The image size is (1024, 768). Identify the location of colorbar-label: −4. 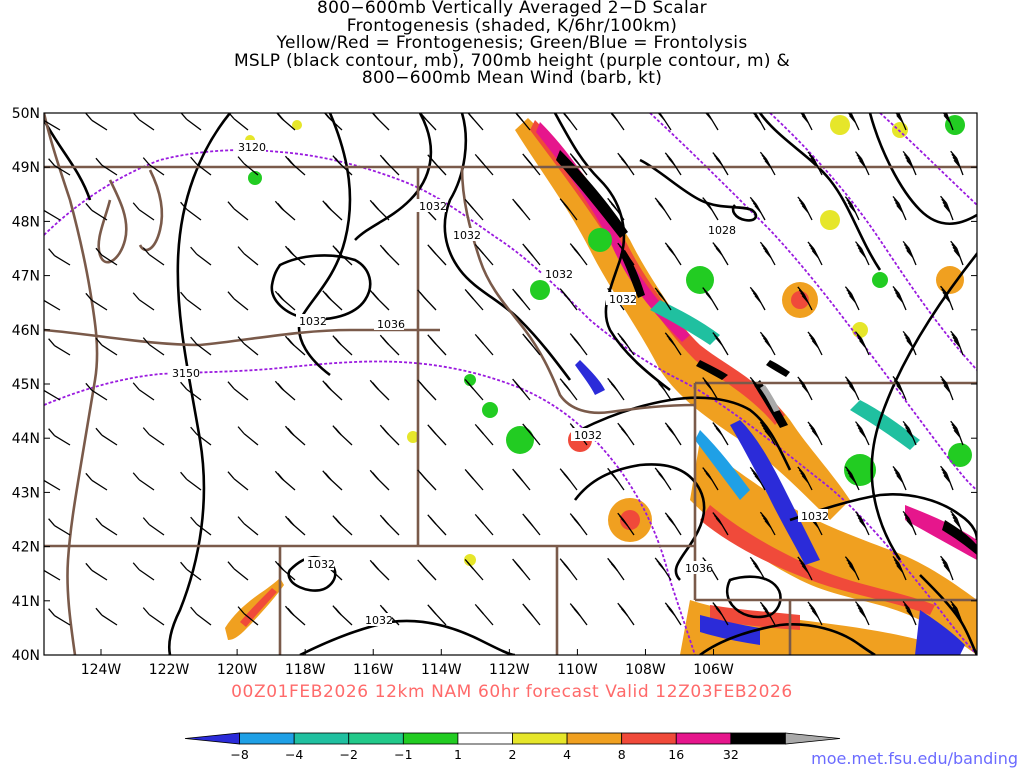
(294, 754).